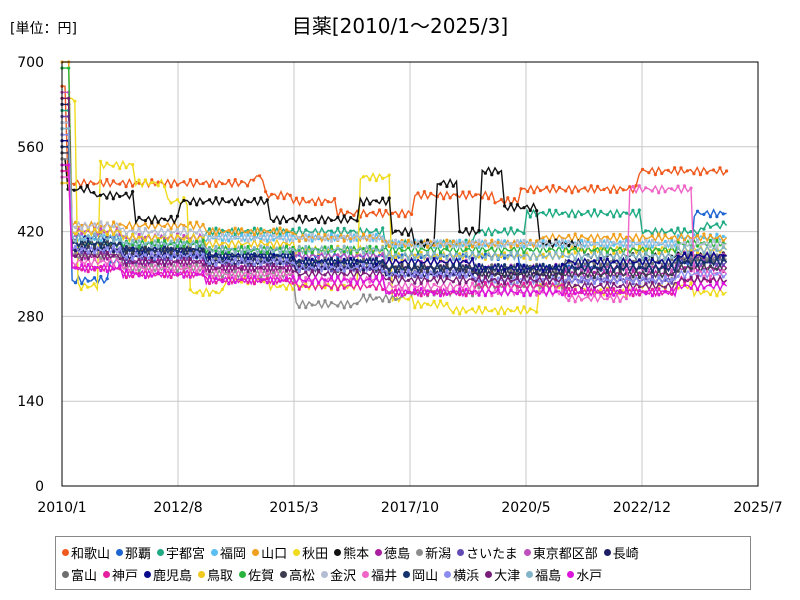 This screenshot has height=600, width=800. What do you see at coordinates (261, 576) in the screenshot?
I see `legend-label: 佐賀` at bounding box center [261, 576].